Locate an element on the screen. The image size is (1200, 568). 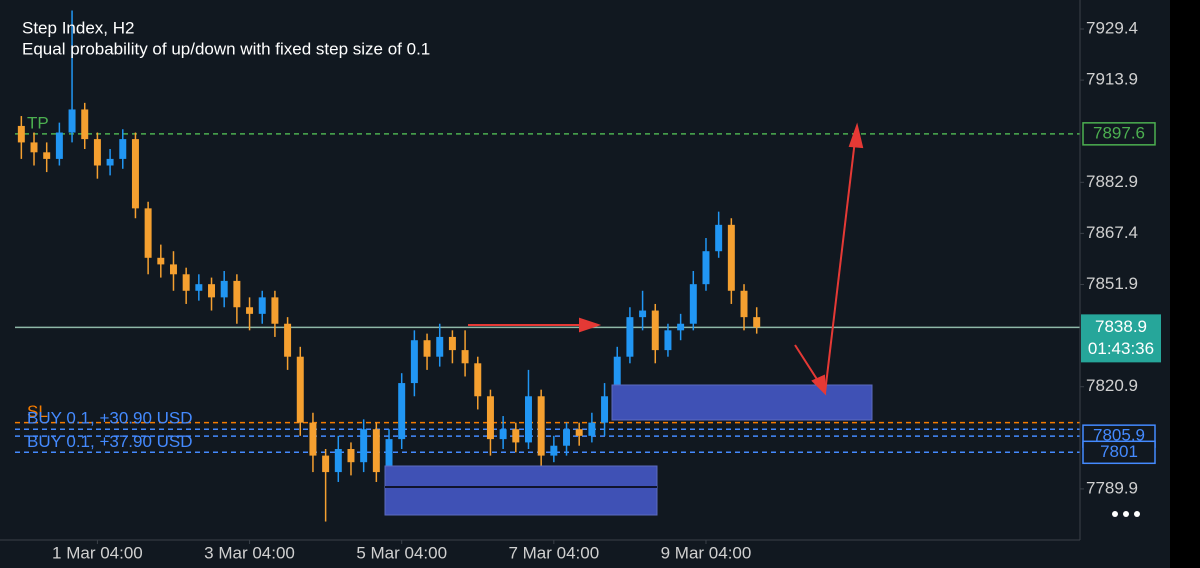
level-label: TP is located at coordinates (38, 122).